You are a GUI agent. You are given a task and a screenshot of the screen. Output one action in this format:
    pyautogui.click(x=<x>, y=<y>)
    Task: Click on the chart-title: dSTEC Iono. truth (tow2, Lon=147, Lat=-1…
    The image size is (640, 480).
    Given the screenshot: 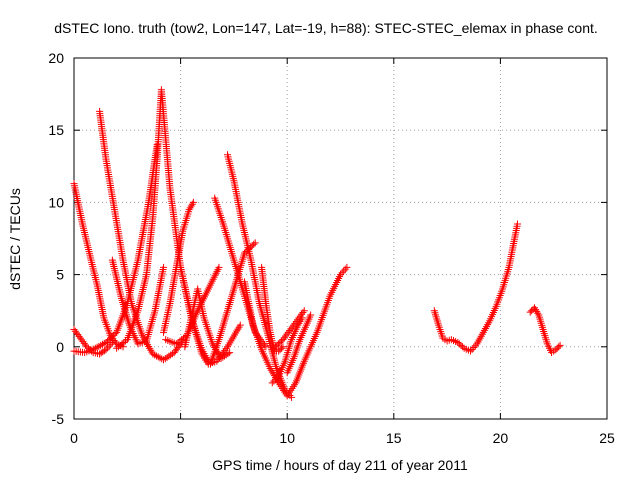 What is the action you would take?
    pyautogui.click(x=326, y=28)
    